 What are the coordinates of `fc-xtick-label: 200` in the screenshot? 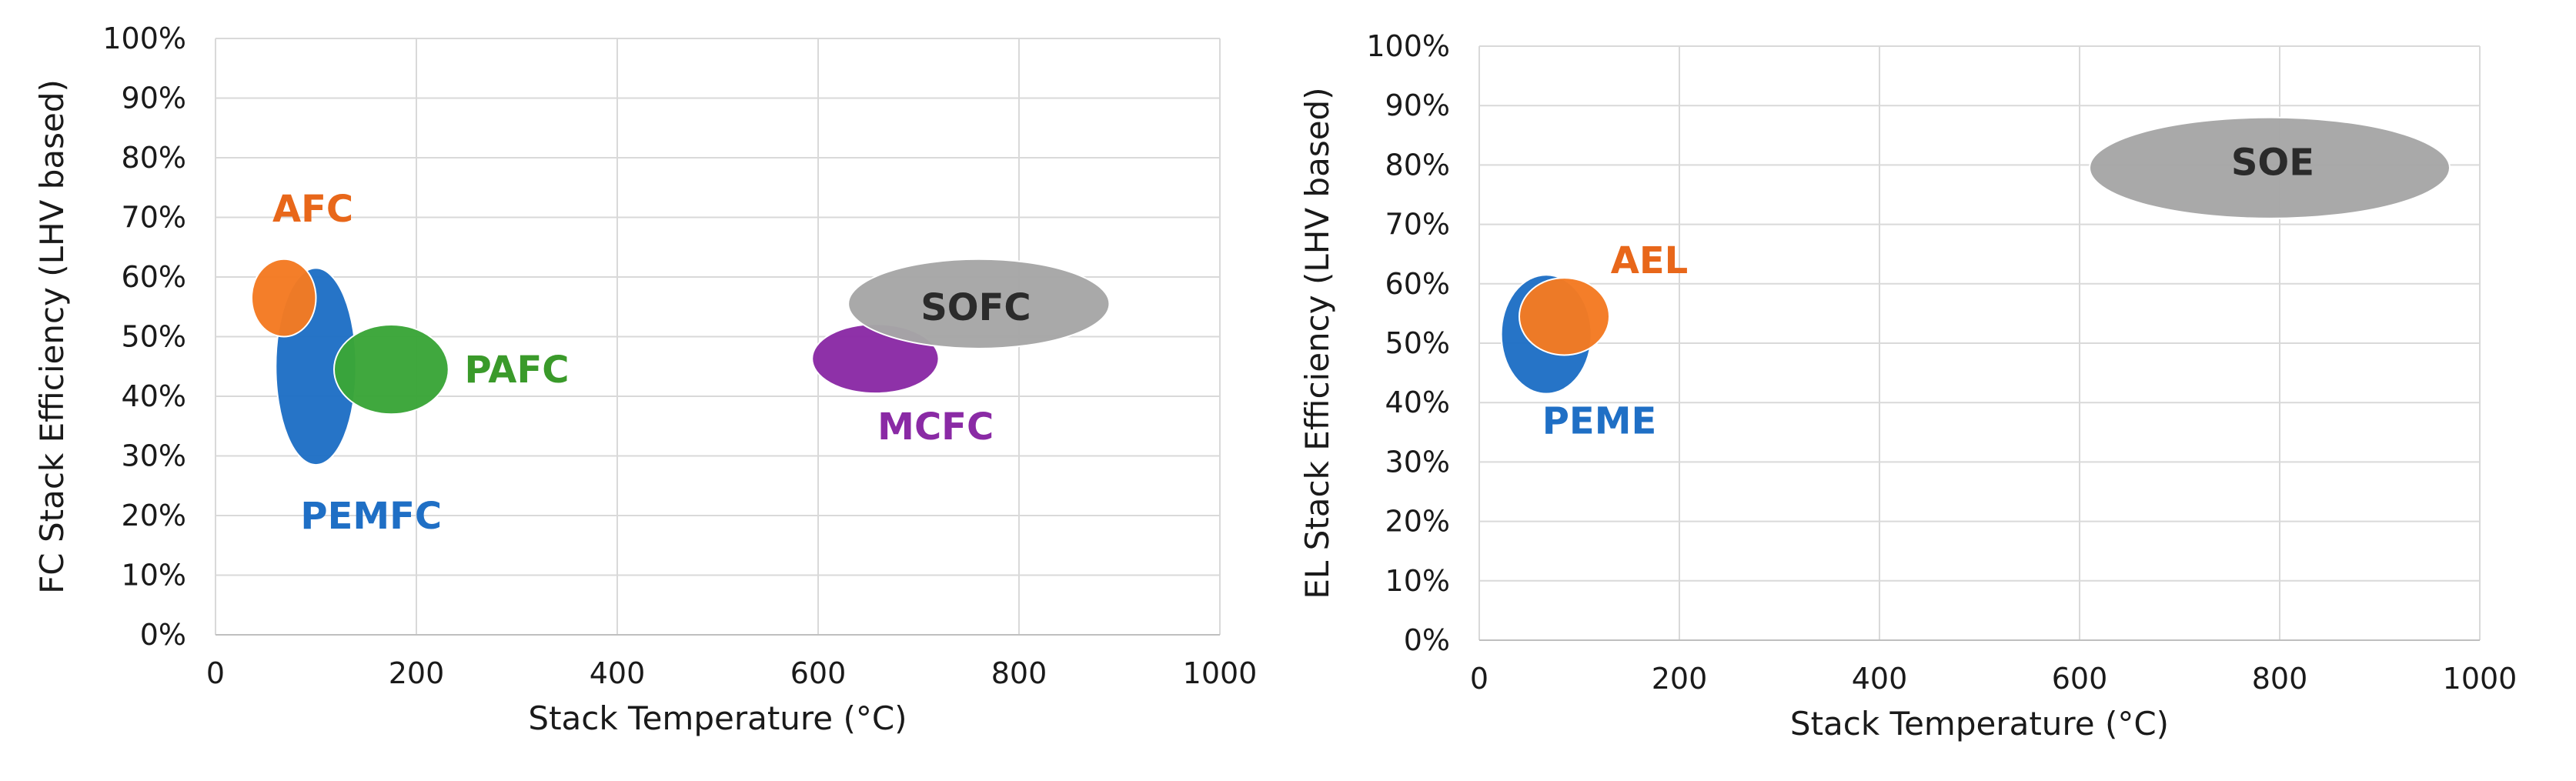 It's located at (417, 673).